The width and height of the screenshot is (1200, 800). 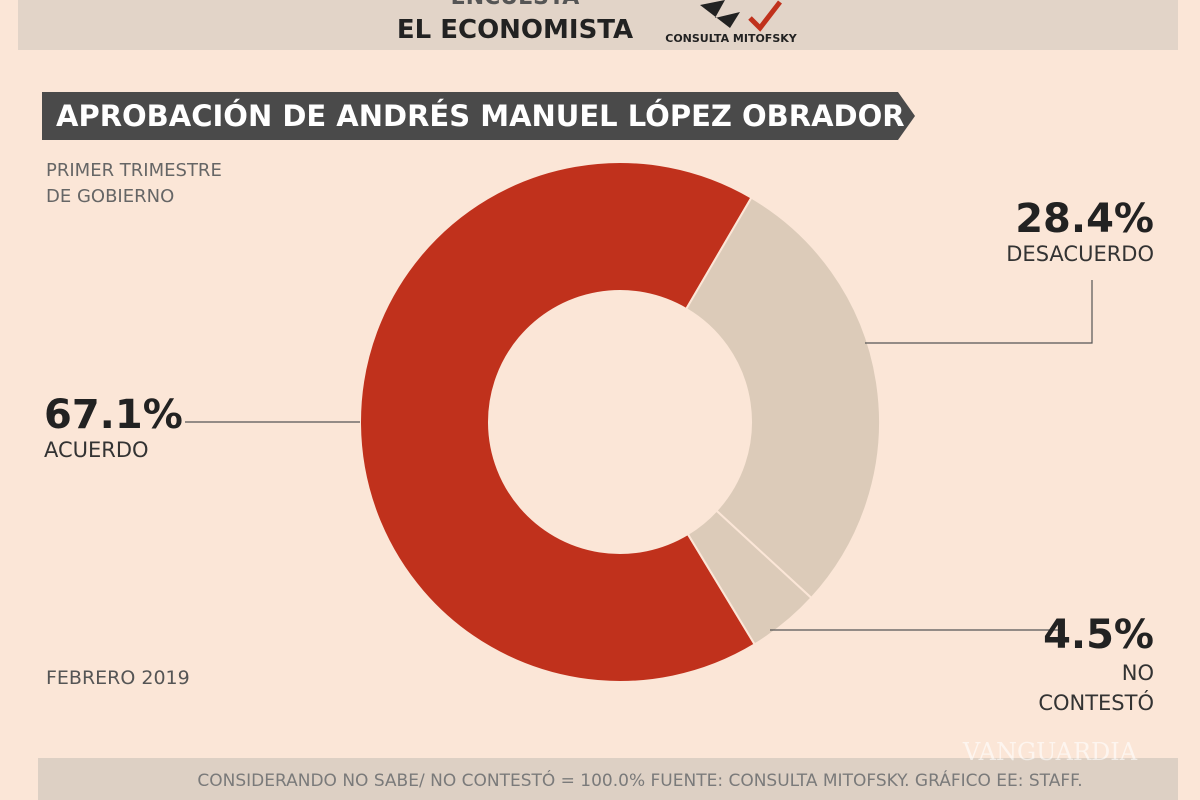 What do you see at coordinates (118, 678) in the screenshot?
I see `date-label: FEBRERO 2019` at bounding box center [118, 678].